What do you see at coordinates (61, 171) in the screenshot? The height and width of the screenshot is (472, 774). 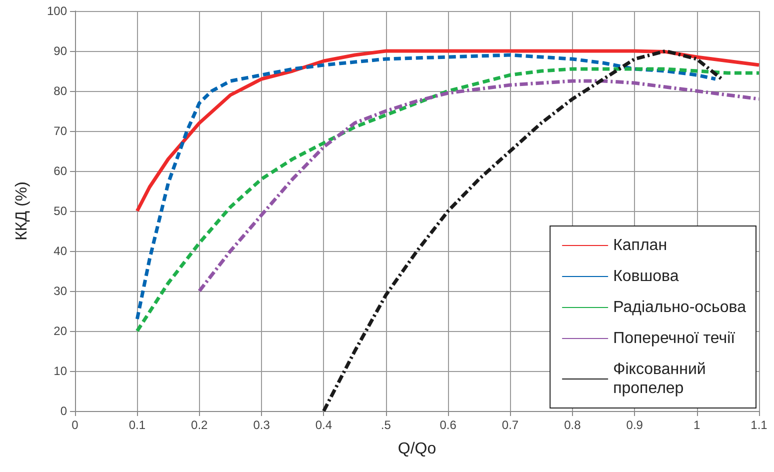 I see `y-tick-label: 60` at bounding box center [61, 171].